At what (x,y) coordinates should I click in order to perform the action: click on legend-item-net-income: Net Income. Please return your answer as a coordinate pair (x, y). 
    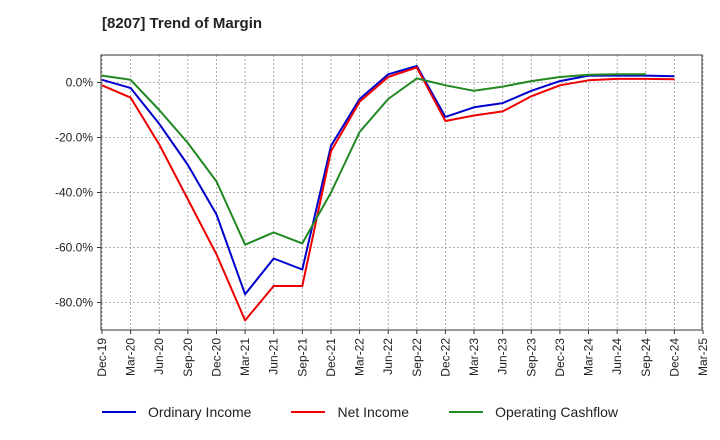
    Looking at the image, I should click on (350, 412).